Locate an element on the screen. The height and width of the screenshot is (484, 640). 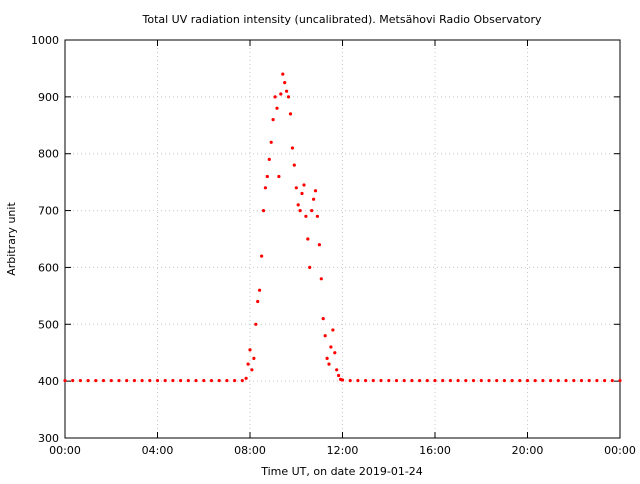
x-tick-label: 20:00 is located at coordinates (528, 450).